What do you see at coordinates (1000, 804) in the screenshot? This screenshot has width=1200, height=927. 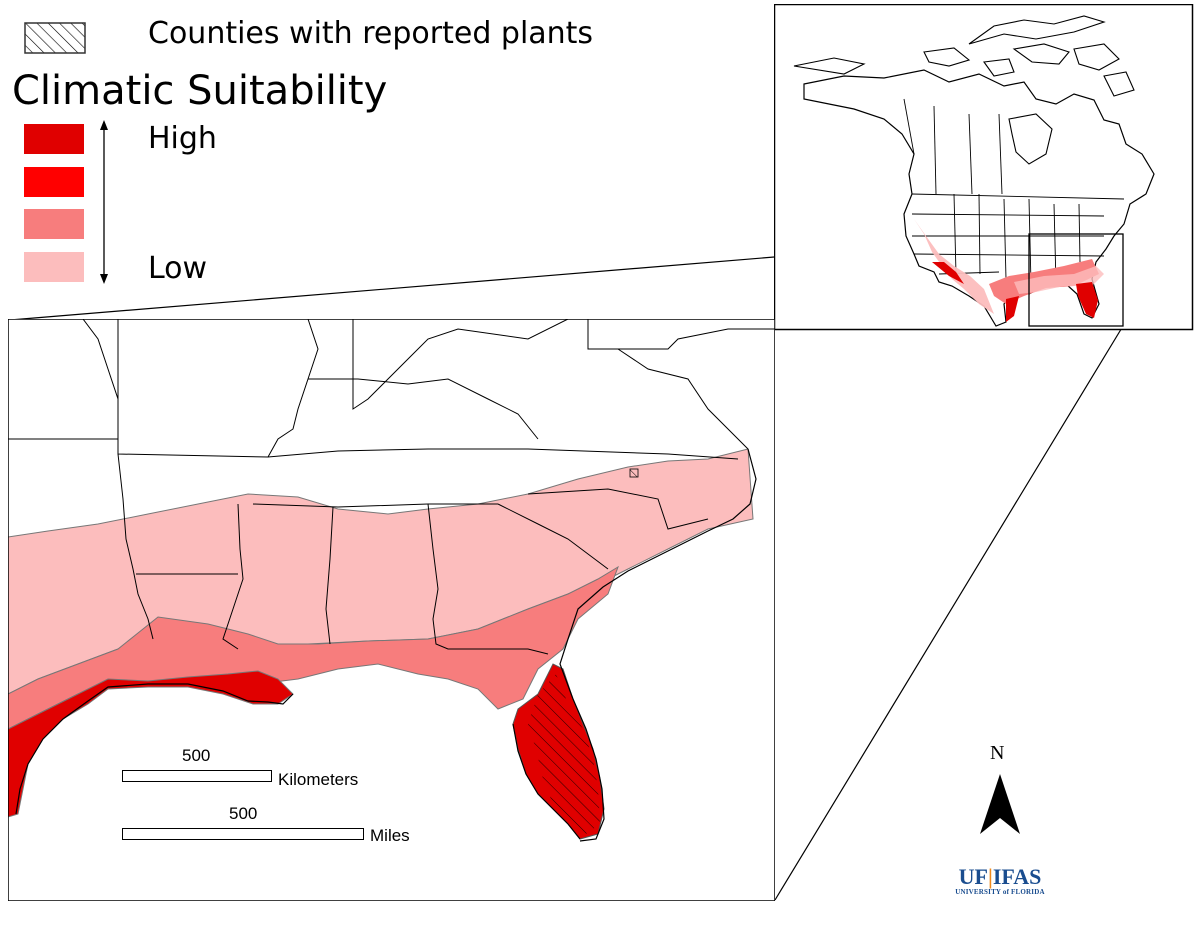 I see `north-arrow-icon` at bounding box center [1000, 804].